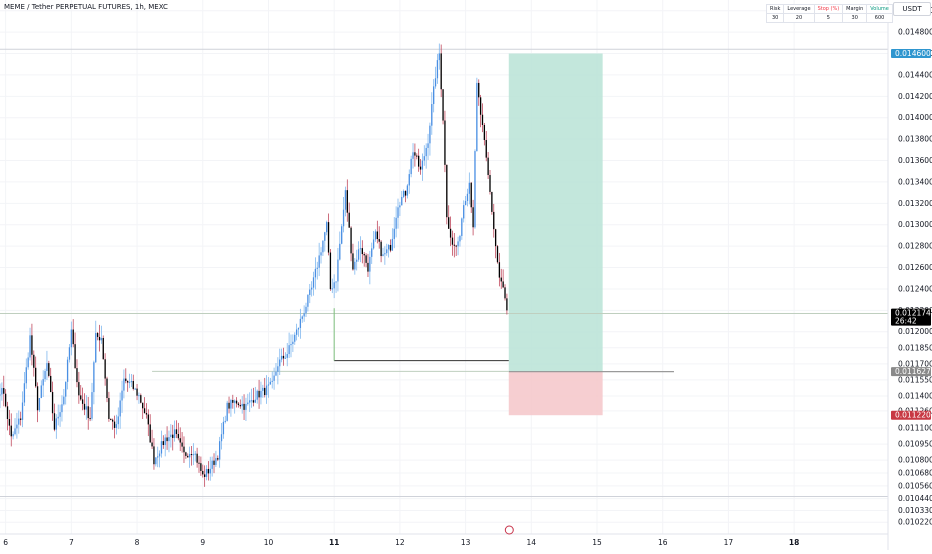  I want to click on entry-price-badge-box, so click(911, 372).